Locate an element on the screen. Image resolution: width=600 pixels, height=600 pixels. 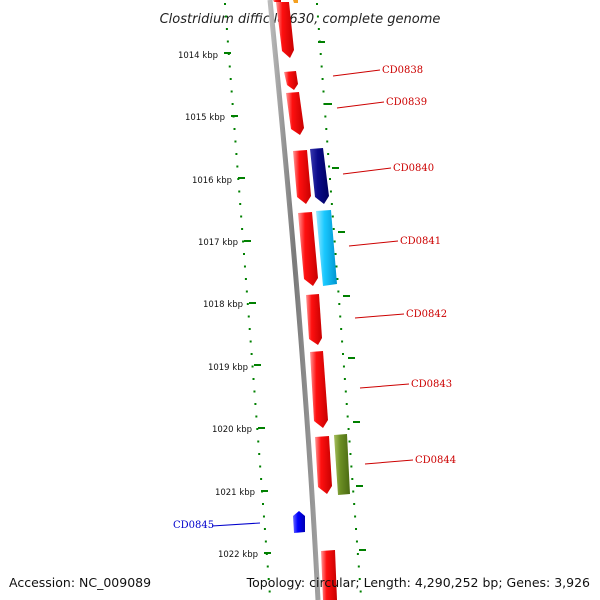
kbp-label: 1014 kbp is located at coordinates (198, 56).